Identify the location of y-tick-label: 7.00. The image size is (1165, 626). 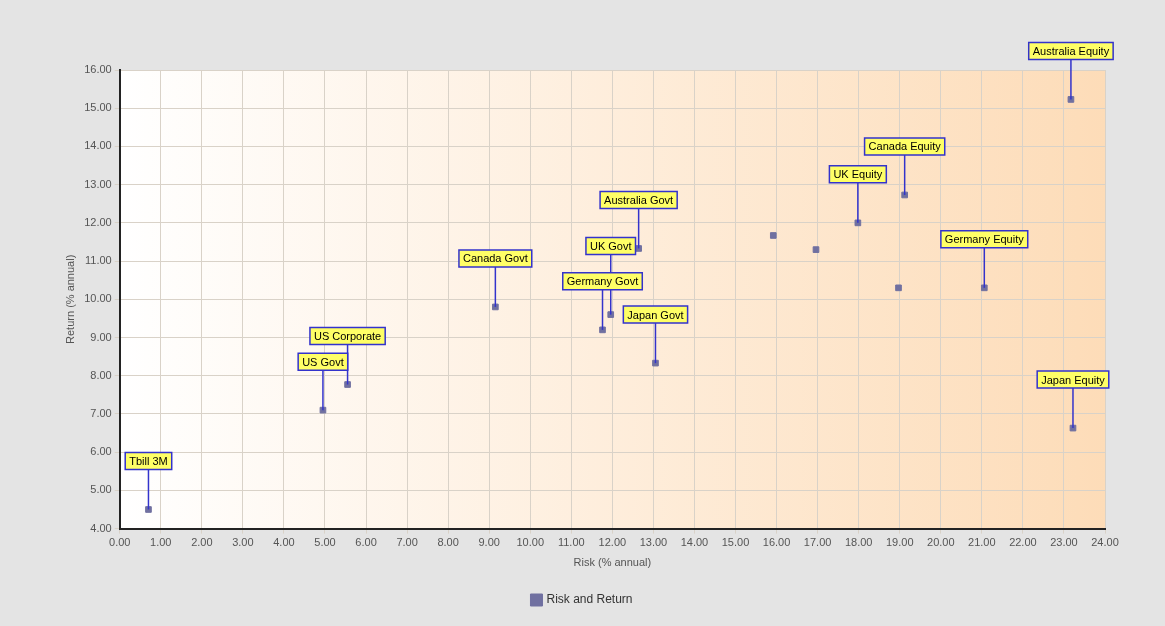
(101, 412).